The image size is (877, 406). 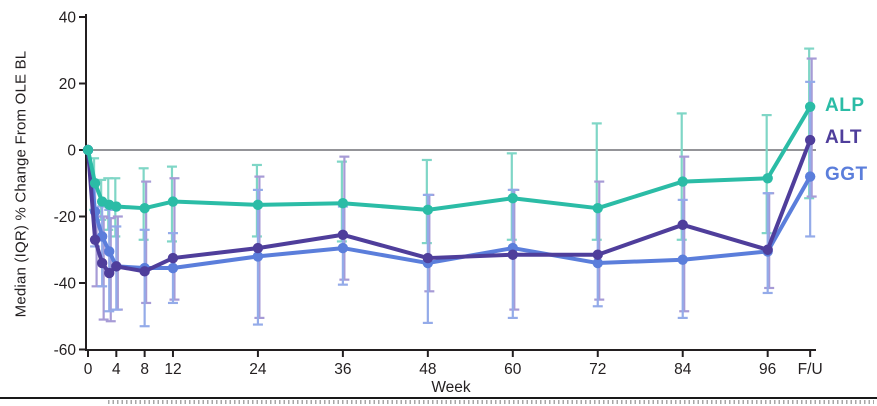 What do you see at coordinates (88, 369) in the screenshot?
I see `x-tick-label: 0` at bounding box center [88, 369].